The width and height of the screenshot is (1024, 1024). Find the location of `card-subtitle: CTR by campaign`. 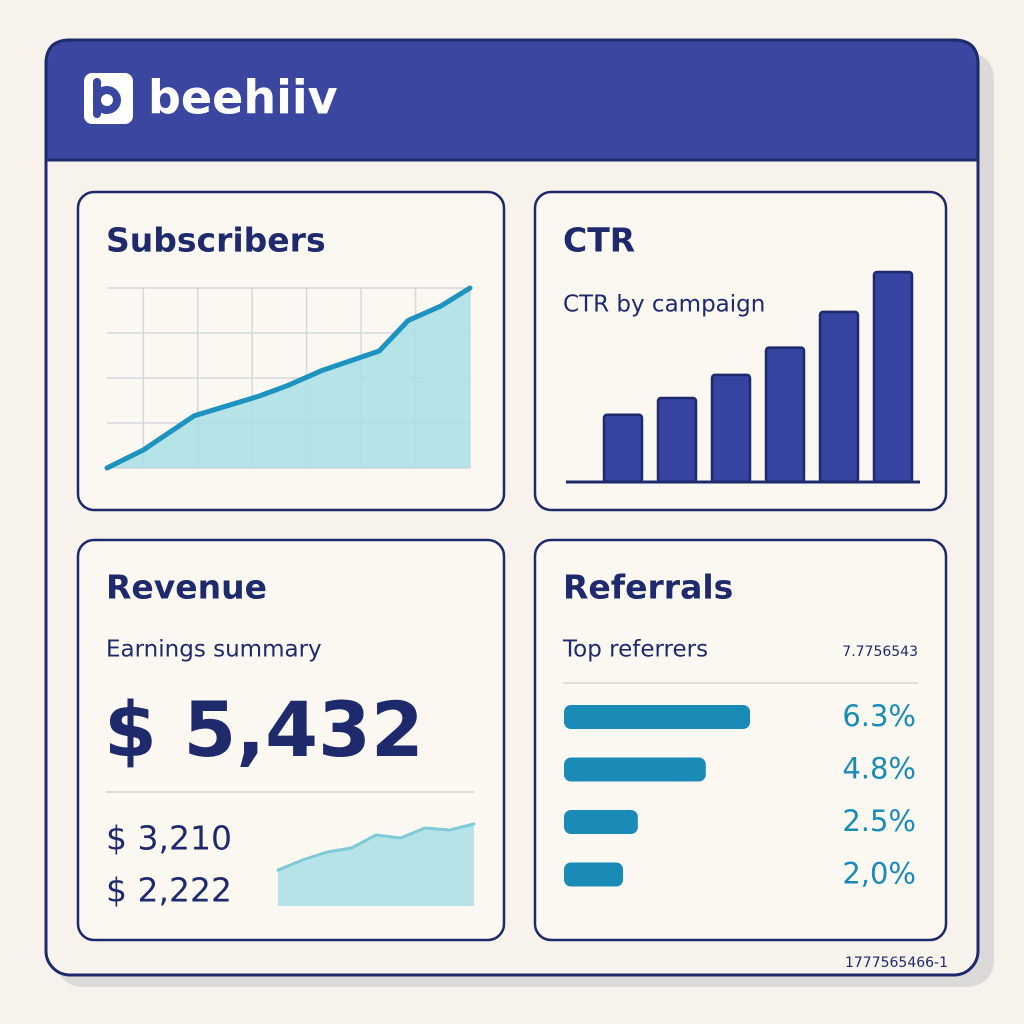

card-subtitle: CTR by campaign is located at coordinates (664, 305).